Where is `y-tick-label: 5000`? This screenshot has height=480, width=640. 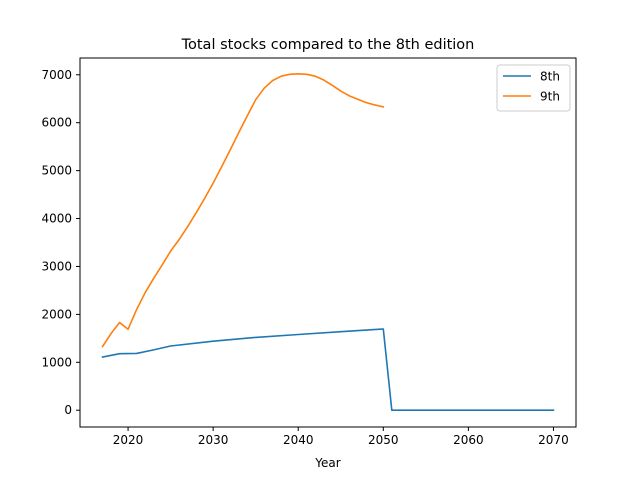 y-tick-label: 5000 is located at coordinates (56, 171).